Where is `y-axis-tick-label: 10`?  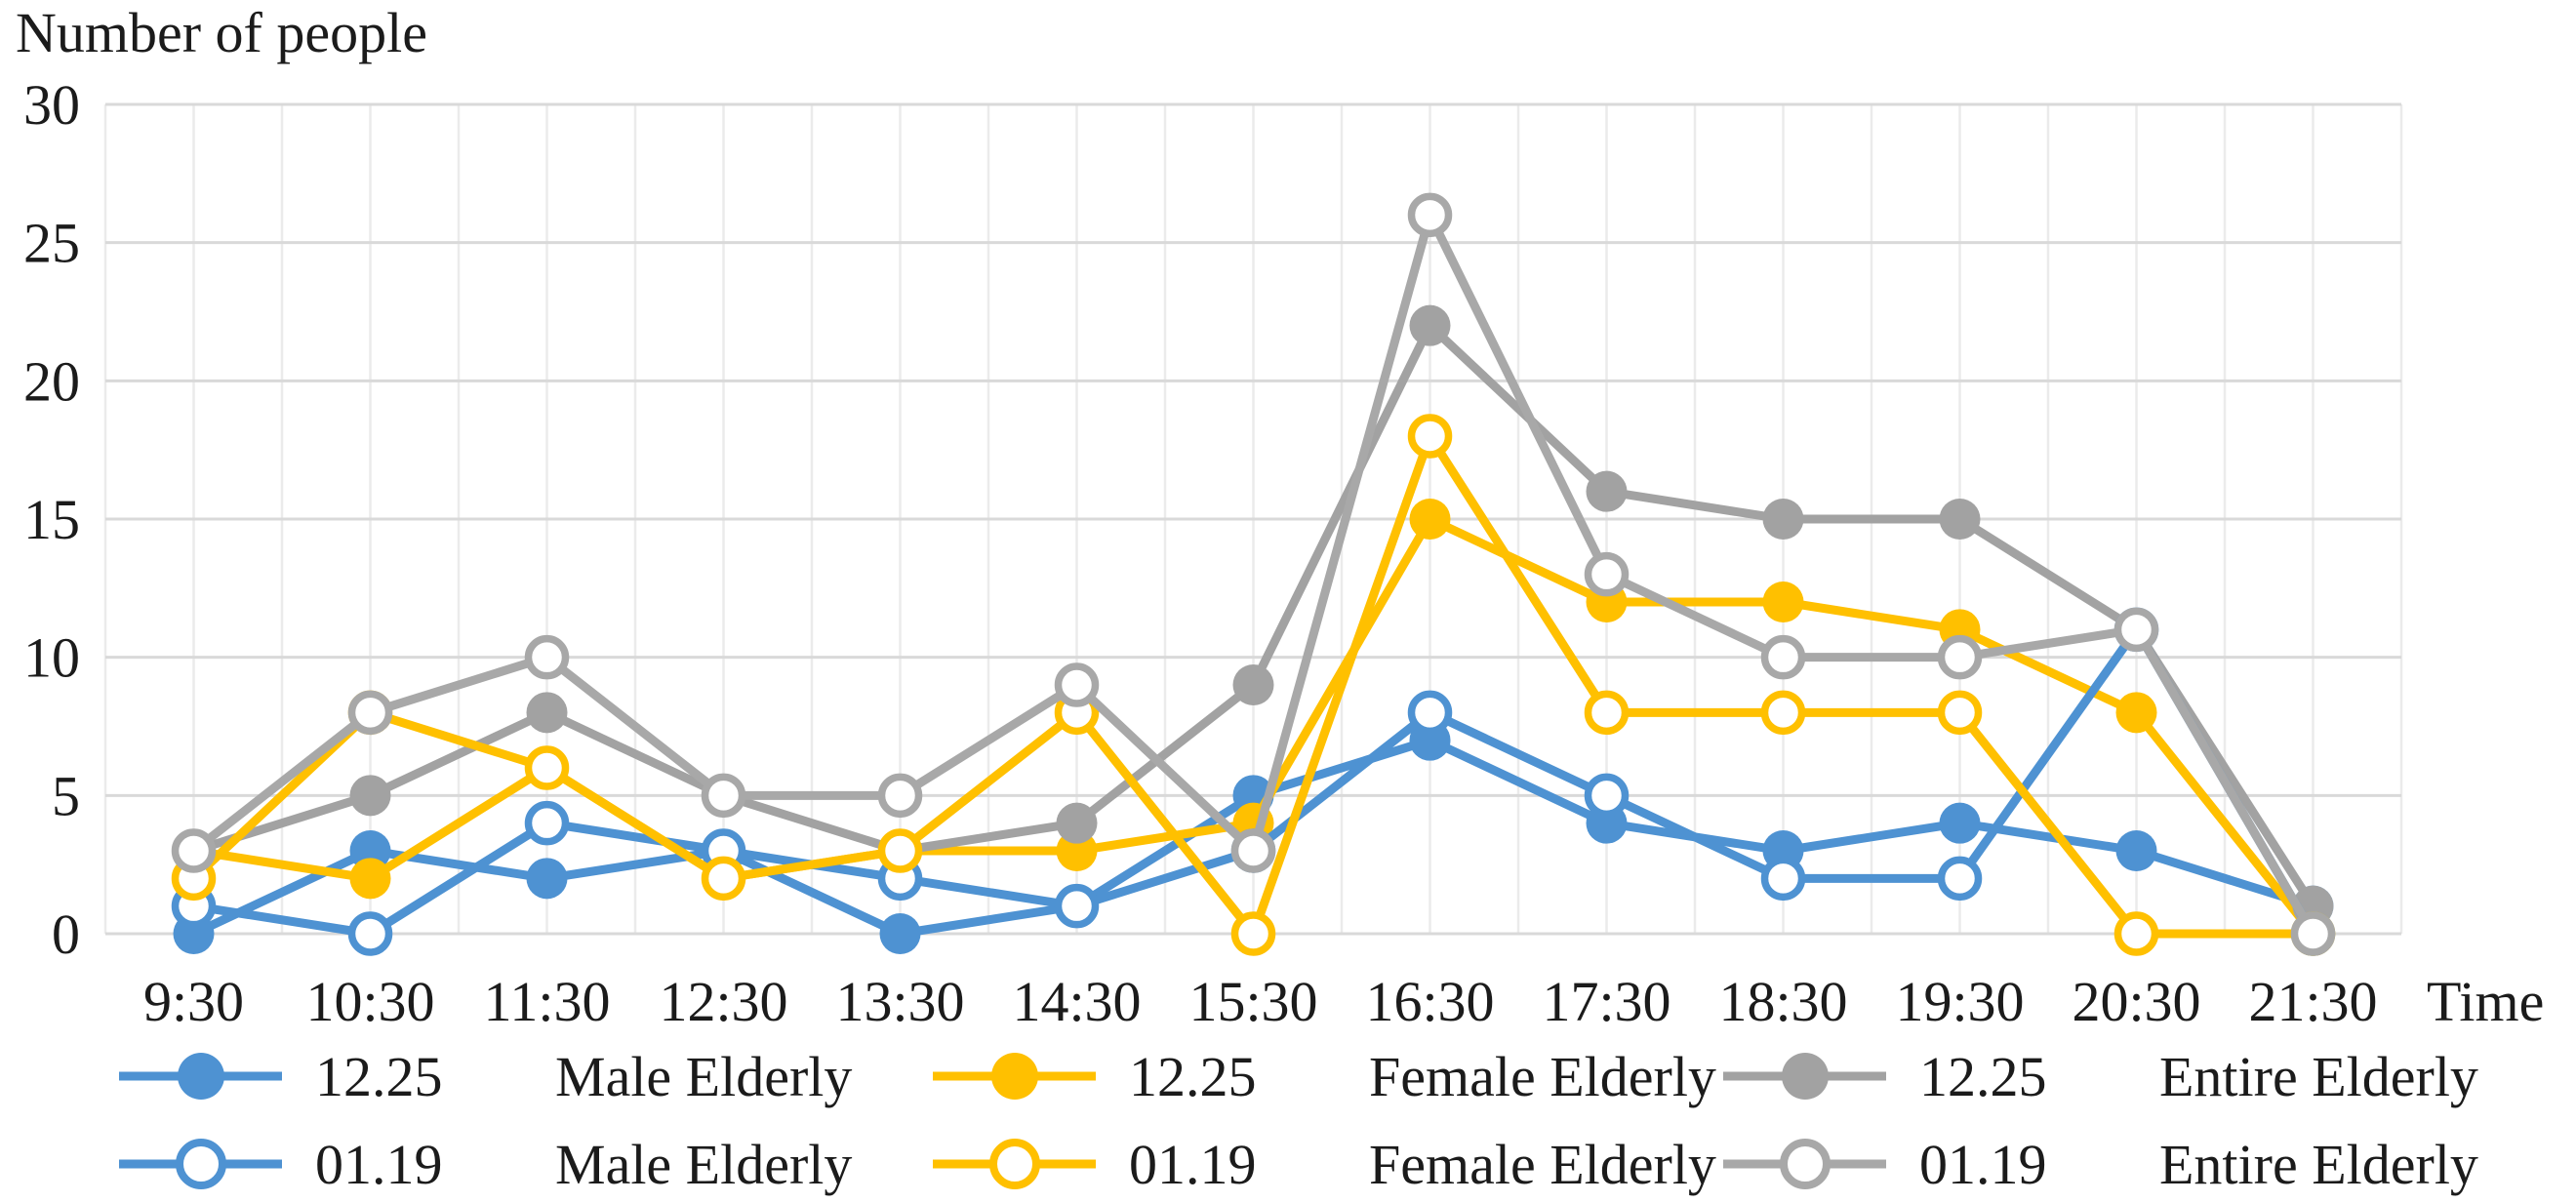
y-axis-tick-label: 10 is located at coordinates (51, 658).